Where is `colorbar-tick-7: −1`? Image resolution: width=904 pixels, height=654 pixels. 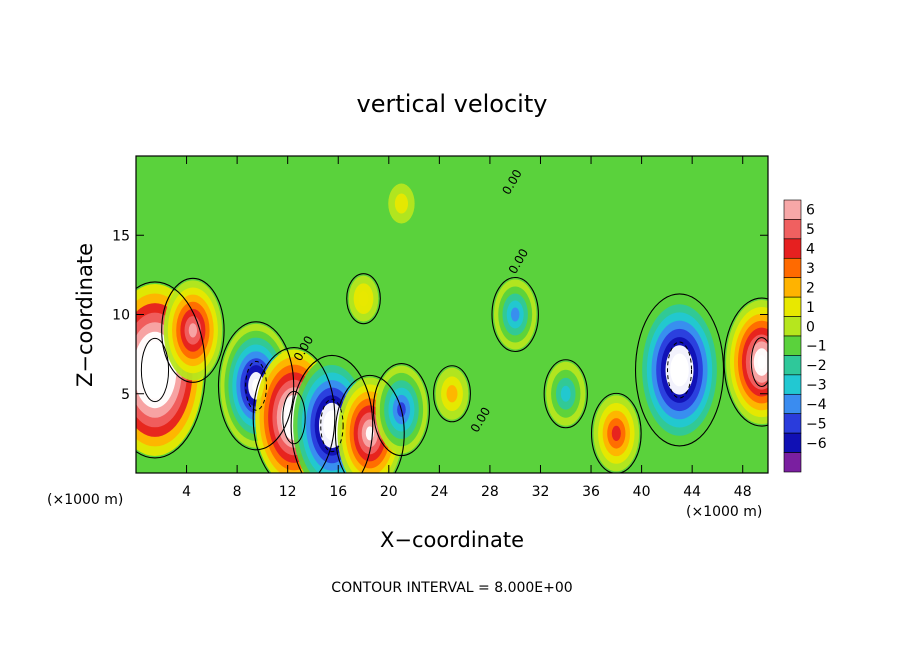
colorbar-tick-7: −1 is located at coordinates (816, 347).